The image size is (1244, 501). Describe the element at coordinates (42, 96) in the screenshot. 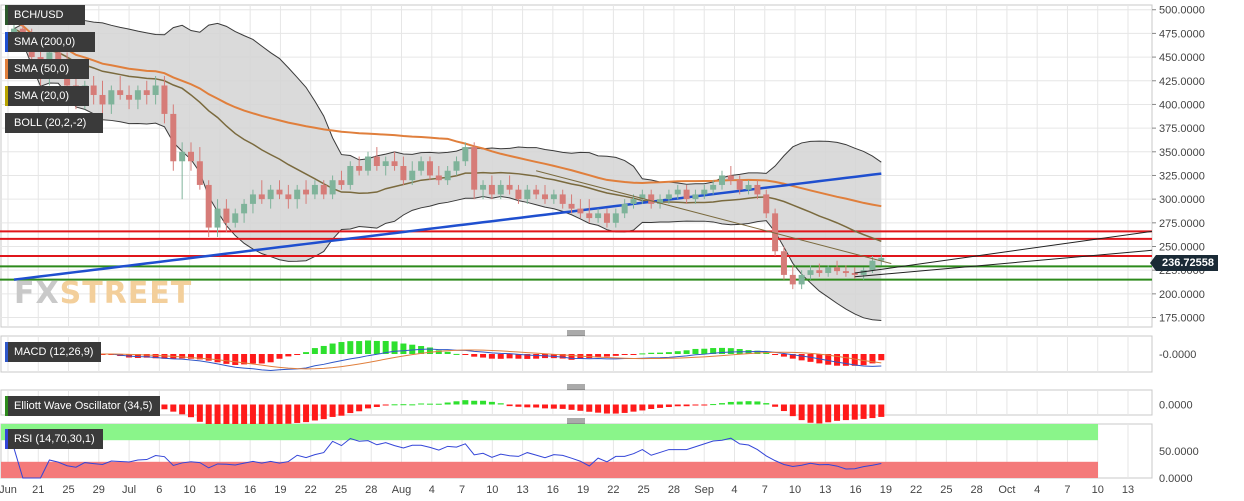

I see `legend-sma20-label: SMA (20,0)` at that location.